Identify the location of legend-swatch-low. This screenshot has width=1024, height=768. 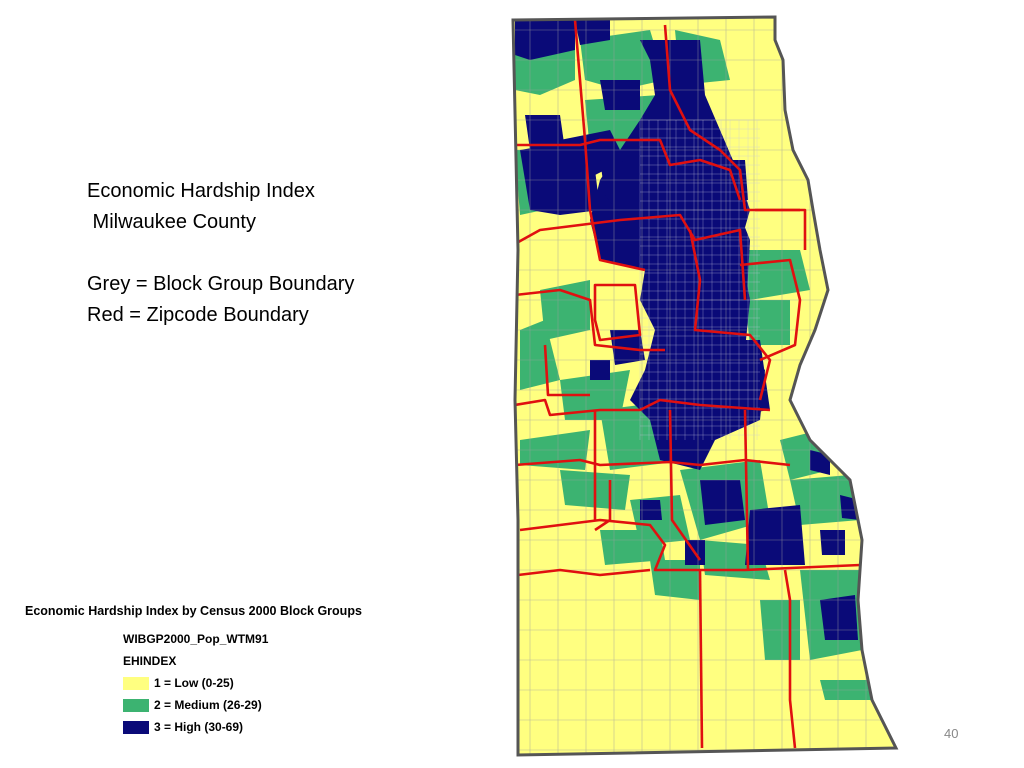
(136, 683).